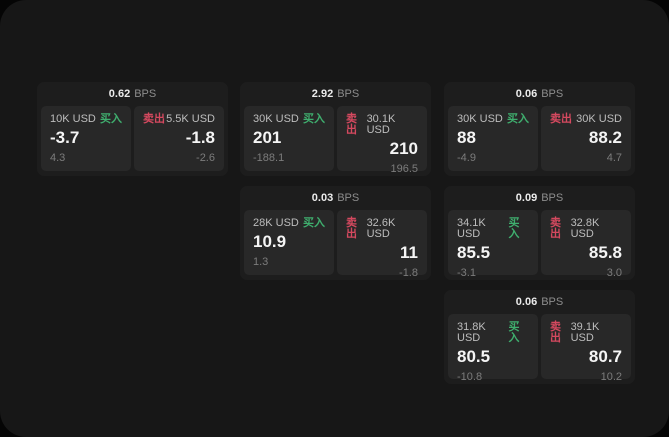 Image resolution: width=669 pixels, height=437 pixels. What do you see at coordinates (614, 158) in the screenshot?
I see `sell-change: 4.7` at bounding box center [614, 158].